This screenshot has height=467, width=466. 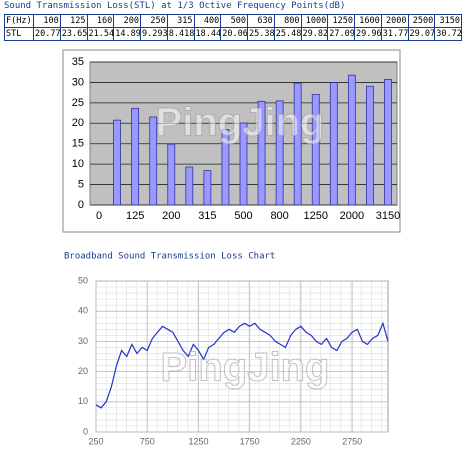 What do you see at coordinates (368, 34) in the screenshot?
I see `table-cell: 29.96` at bounding box center [368, 34].